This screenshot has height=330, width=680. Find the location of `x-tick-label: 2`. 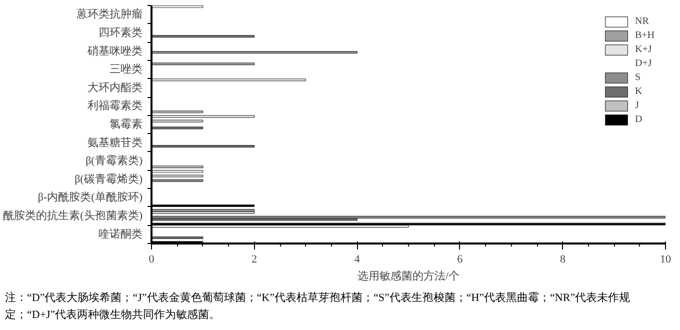

x-tick-label: 2 is located at coordinates (255, 260).